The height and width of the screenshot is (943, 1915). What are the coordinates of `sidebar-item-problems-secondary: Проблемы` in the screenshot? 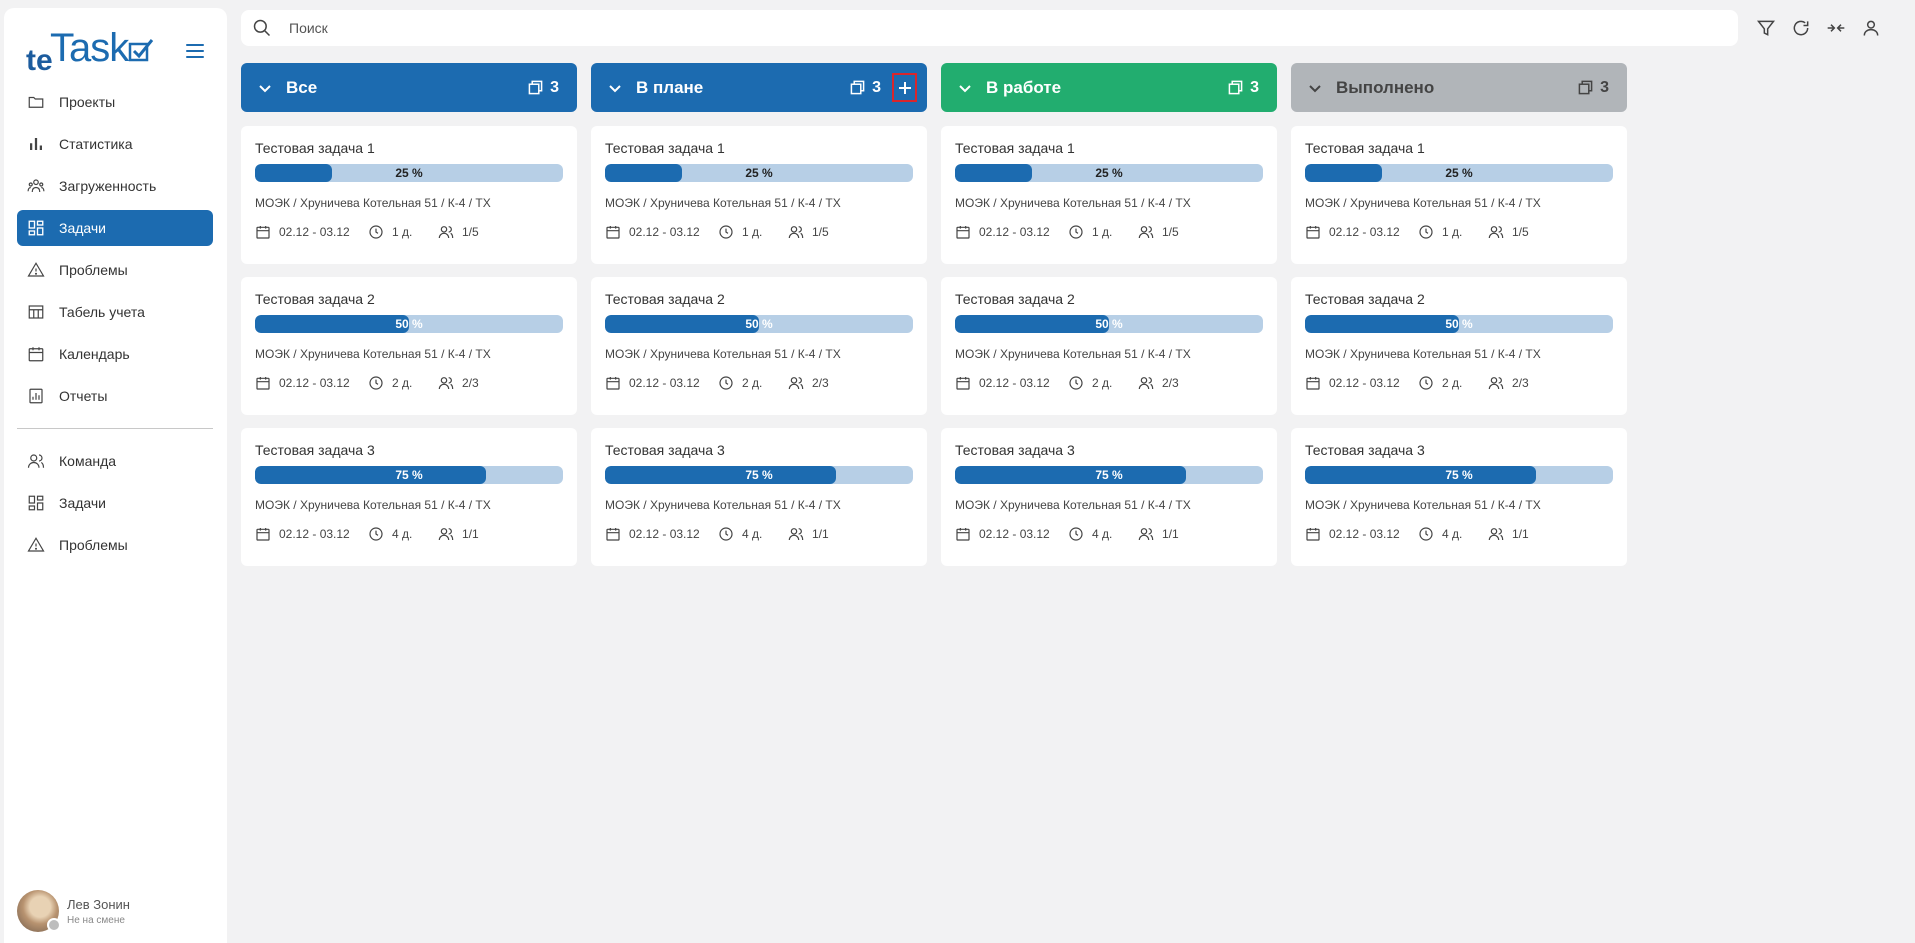 It's located at (115, 545).